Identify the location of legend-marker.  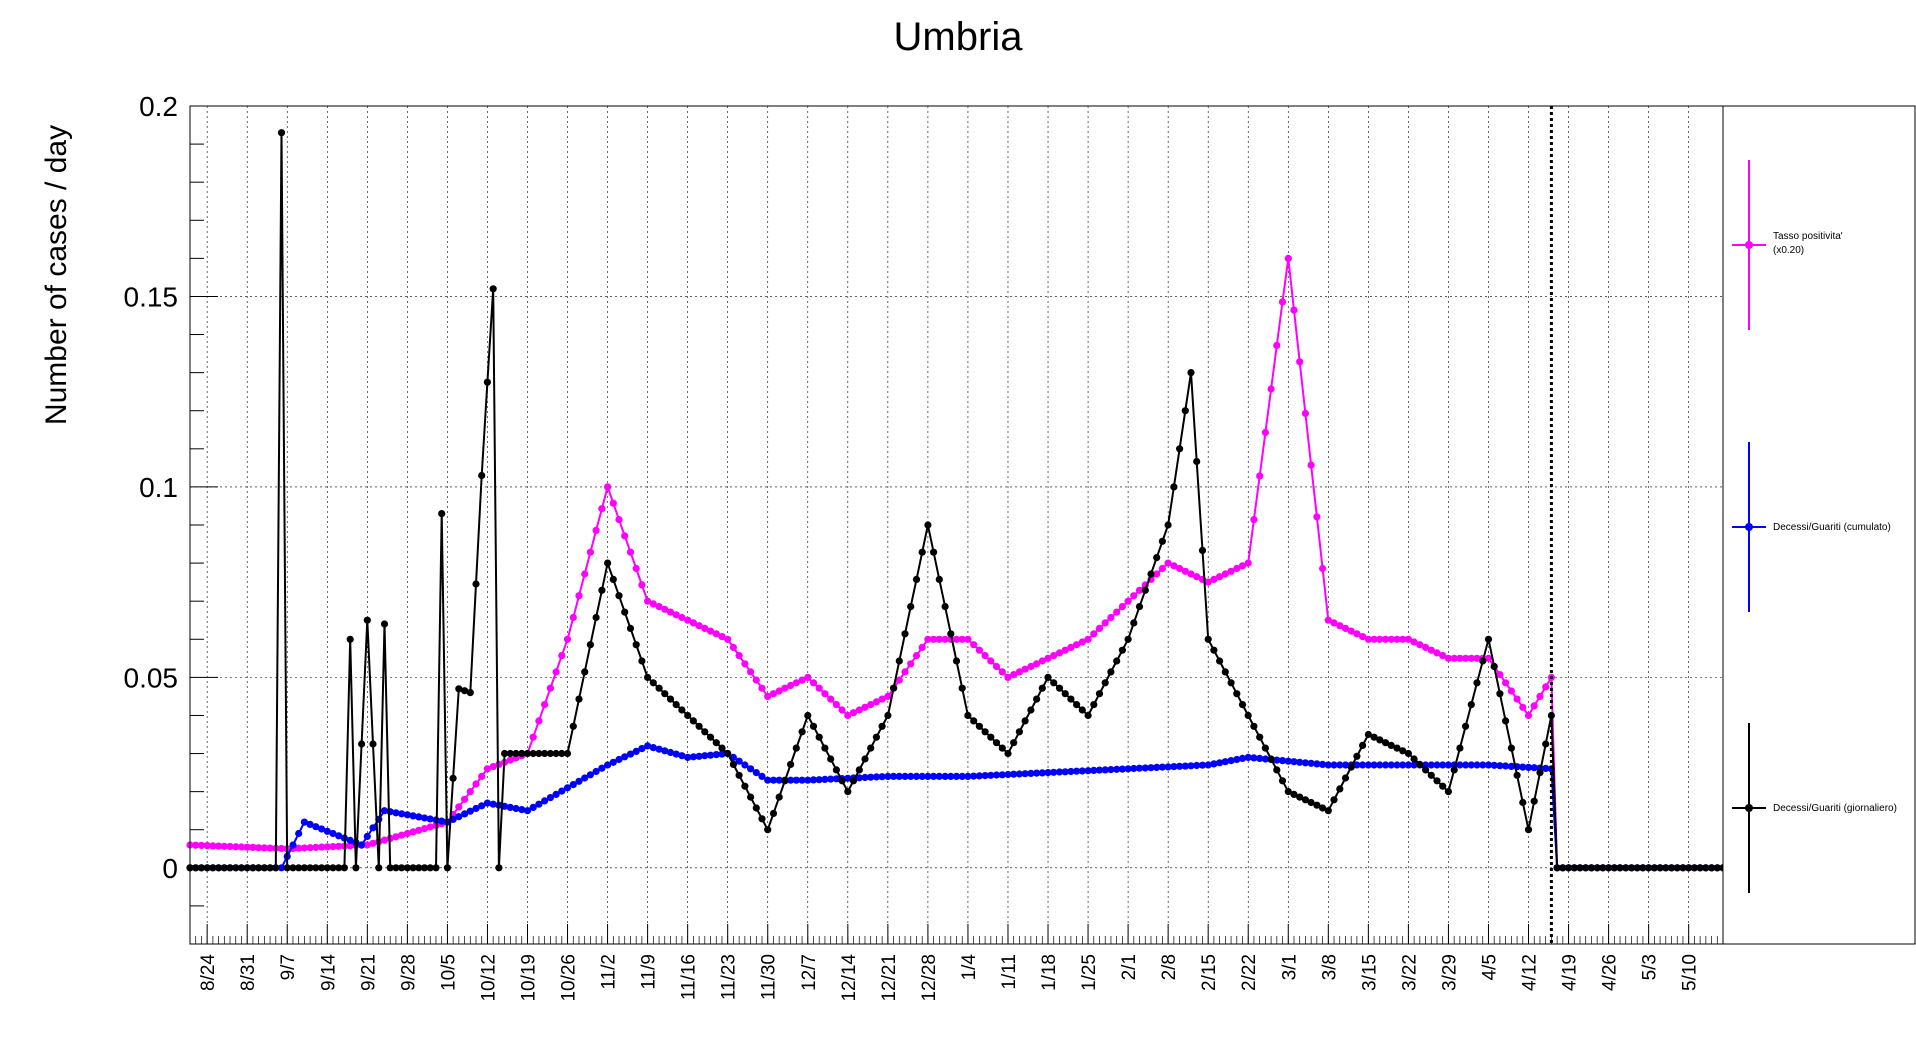
(1749, 527).